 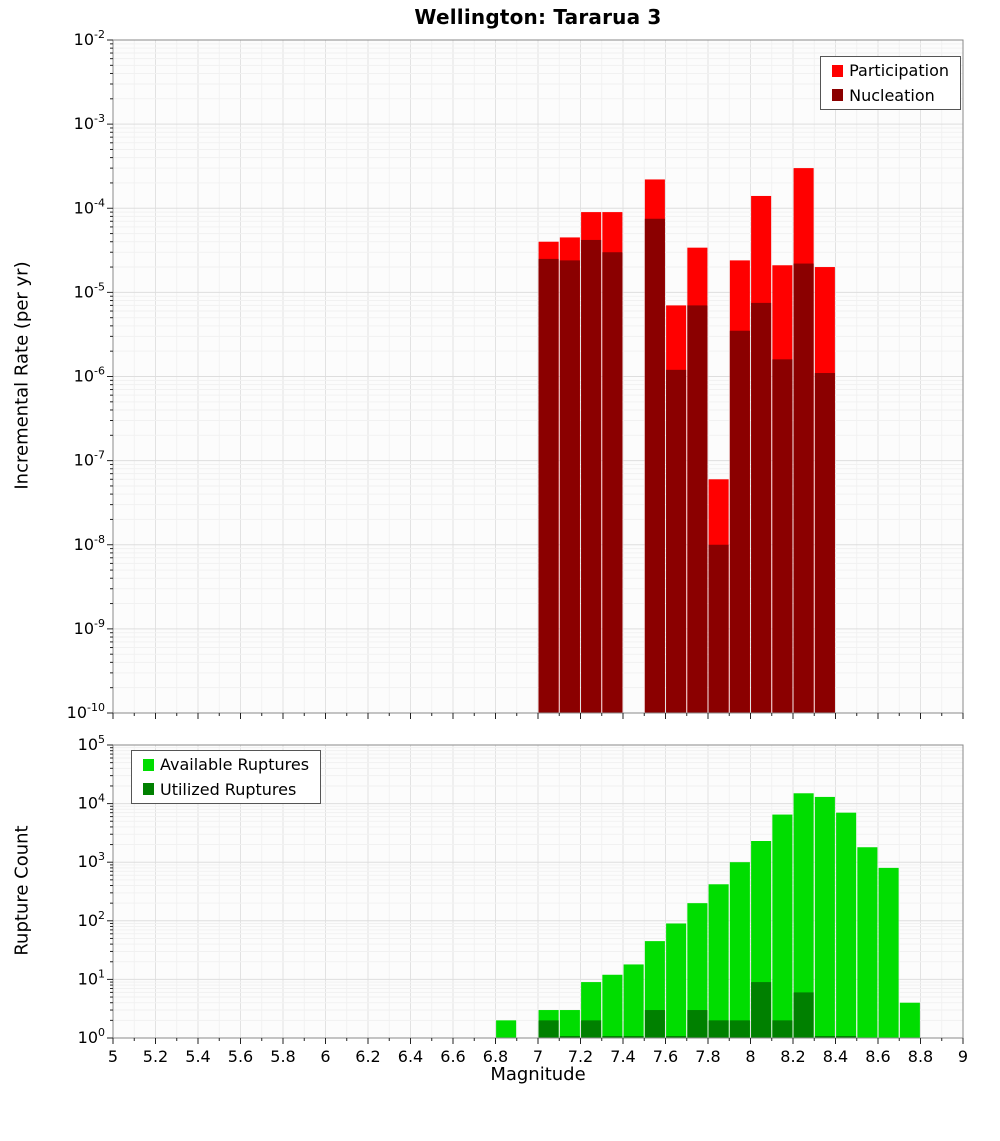 I want to click on x-tick-label: 5.8, so click(x=282, y=1056).